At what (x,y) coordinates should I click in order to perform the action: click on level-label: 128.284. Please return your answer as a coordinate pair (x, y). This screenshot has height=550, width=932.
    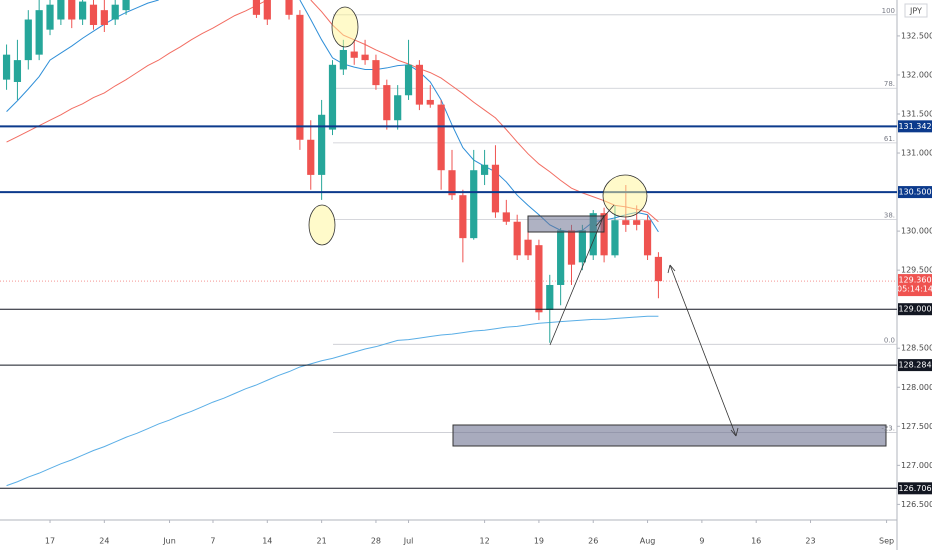
    Looking at the image, I should click on (914, 365).